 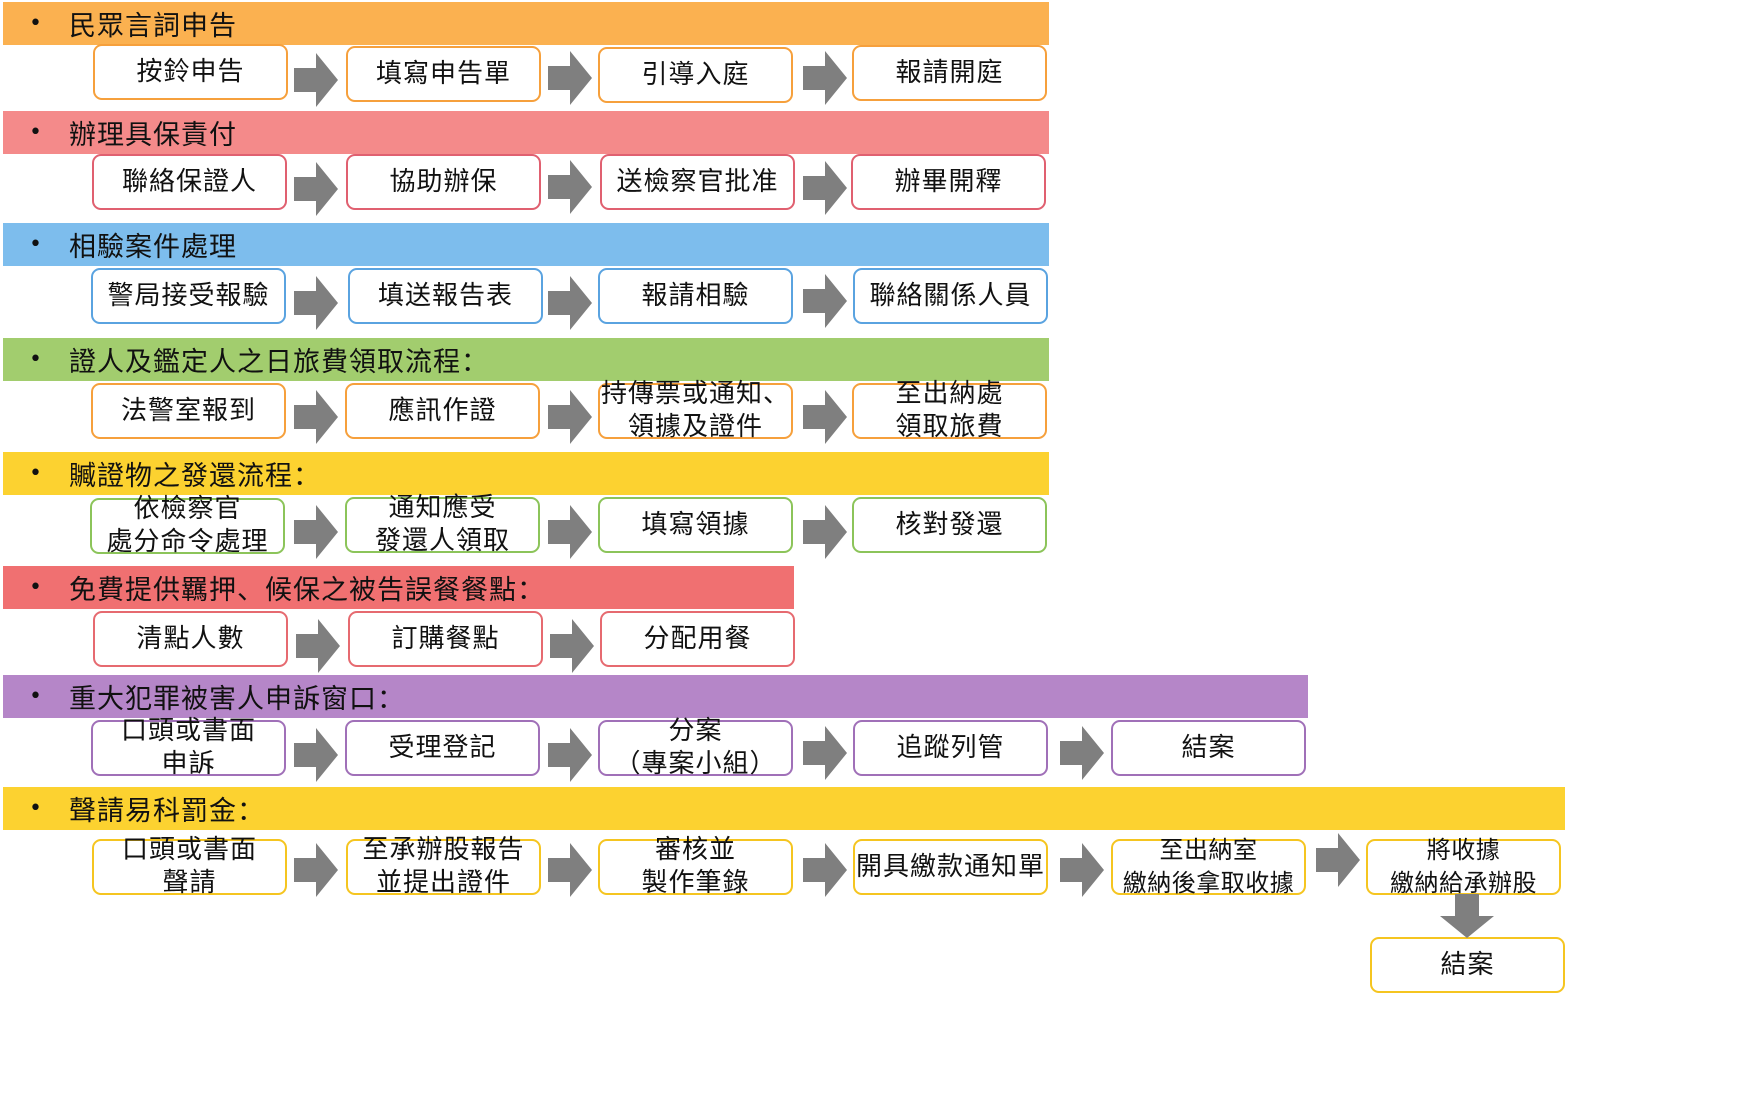 I want to click on step-box: 至出納室 繳納後拿取收據, so click(x=1208, y=866).